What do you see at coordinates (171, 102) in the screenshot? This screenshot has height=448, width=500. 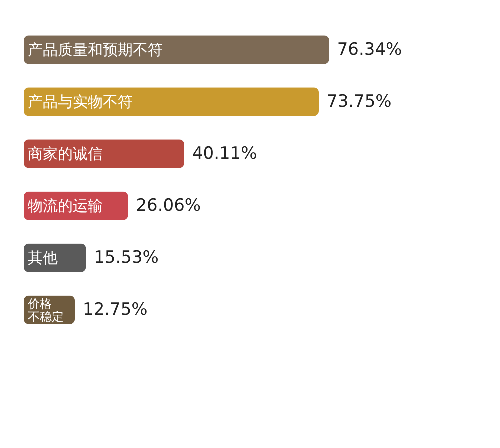 I see `bar` at bounding box center [171, 102].